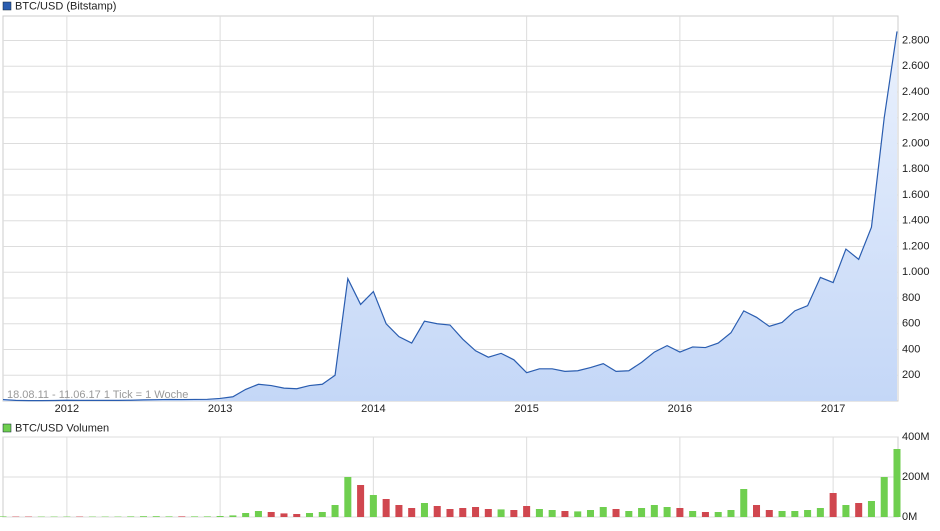 This screenshot has height=531, width=940. I want to click on chart-title: BTC/USD Volumen, so click(62, 428).